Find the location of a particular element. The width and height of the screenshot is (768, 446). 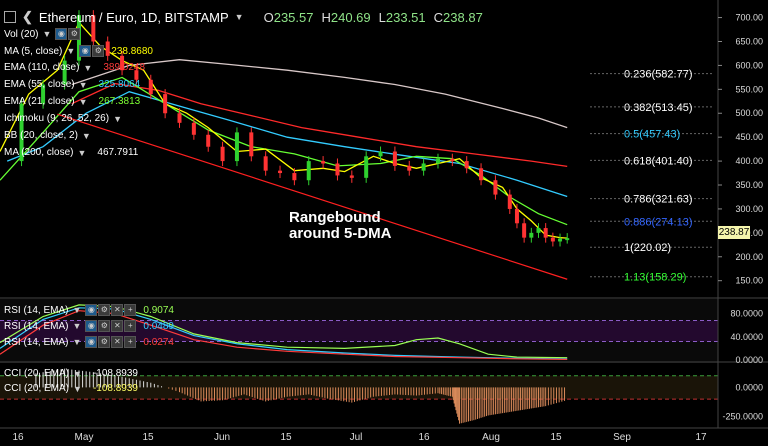

indicator-value: 467.7911 is located at coordinates (118, 152).